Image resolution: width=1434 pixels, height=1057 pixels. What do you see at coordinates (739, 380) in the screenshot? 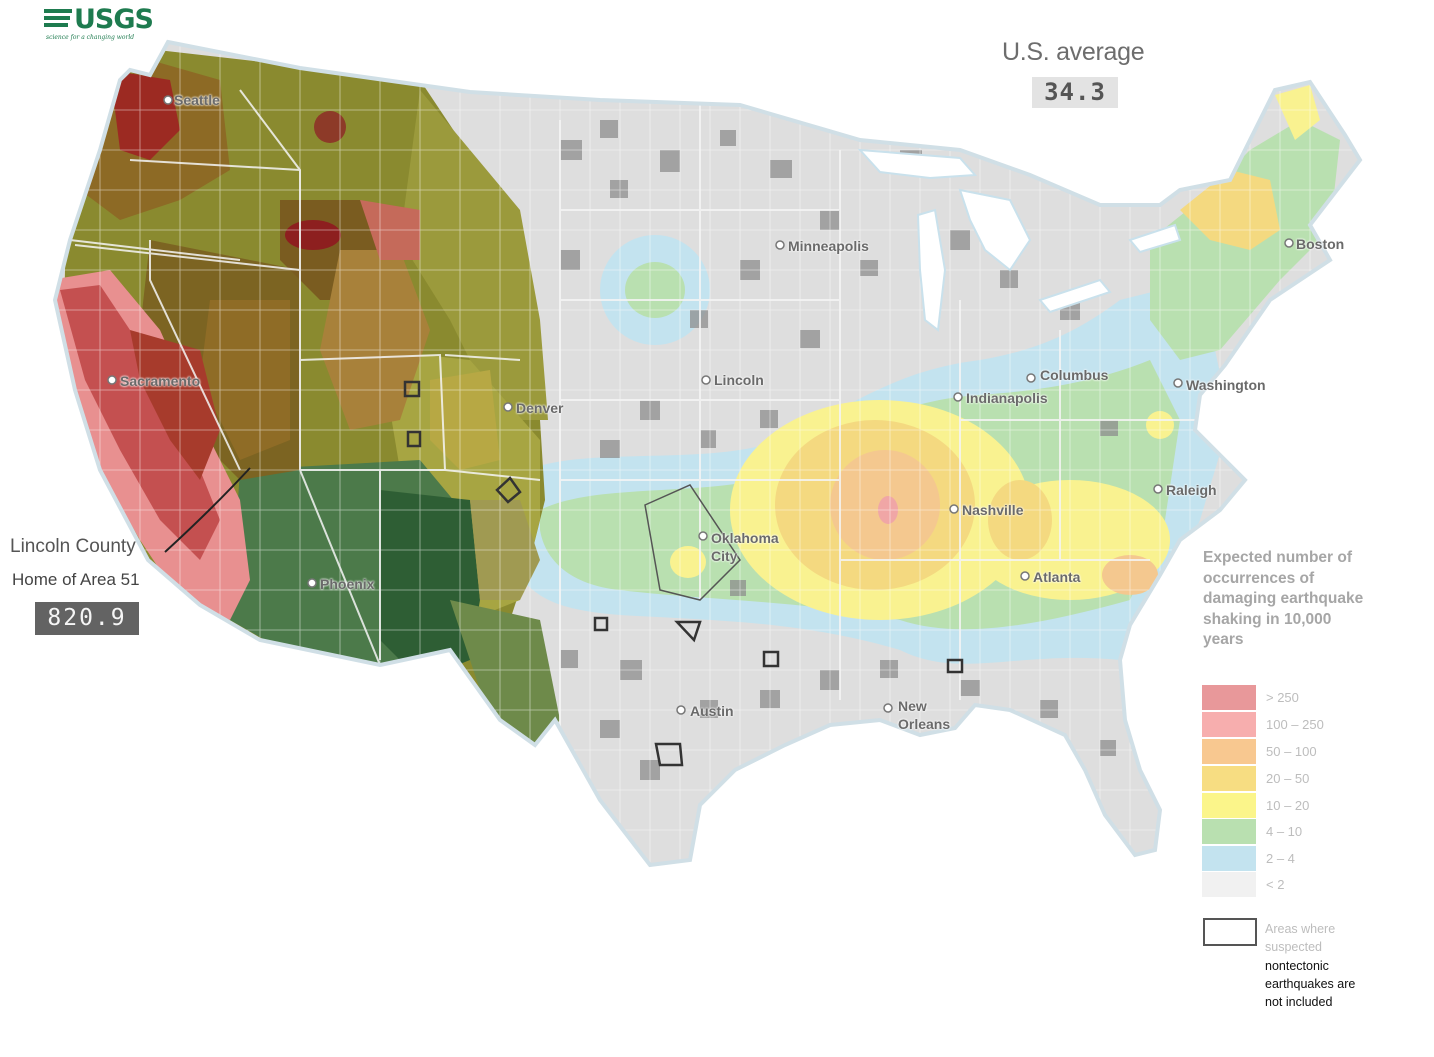
I see `city-label-lincoln: Lincoln` at bounding box center [739, 380].